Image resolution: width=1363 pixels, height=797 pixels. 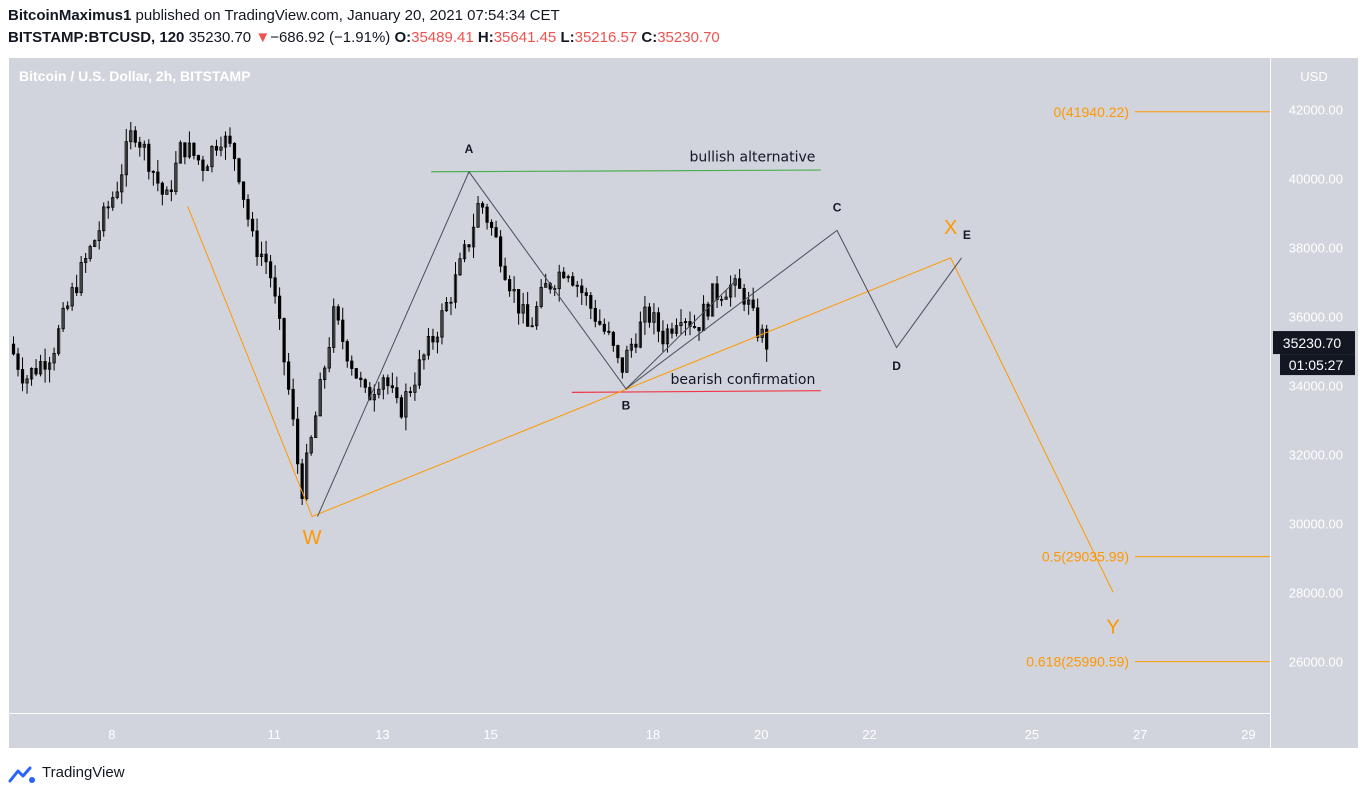 What do you see at coordinates (1313, 76) in the screenshot?
I see `currency-label: USD` at bounding box center [1313, 76].